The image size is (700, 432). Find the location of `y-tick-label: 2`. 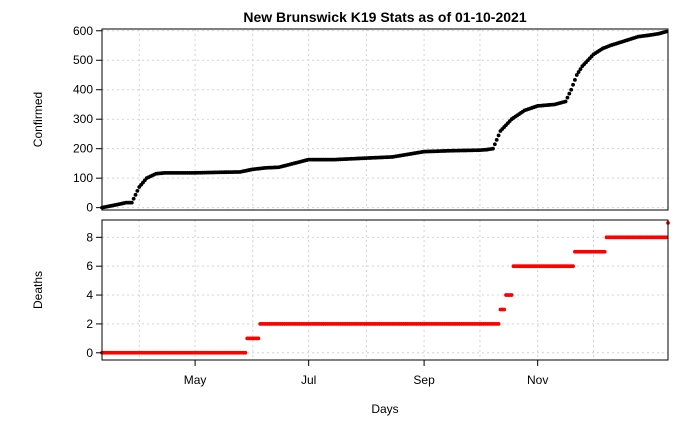

y-tick-label: 2 is located at coordinates (89, 324).